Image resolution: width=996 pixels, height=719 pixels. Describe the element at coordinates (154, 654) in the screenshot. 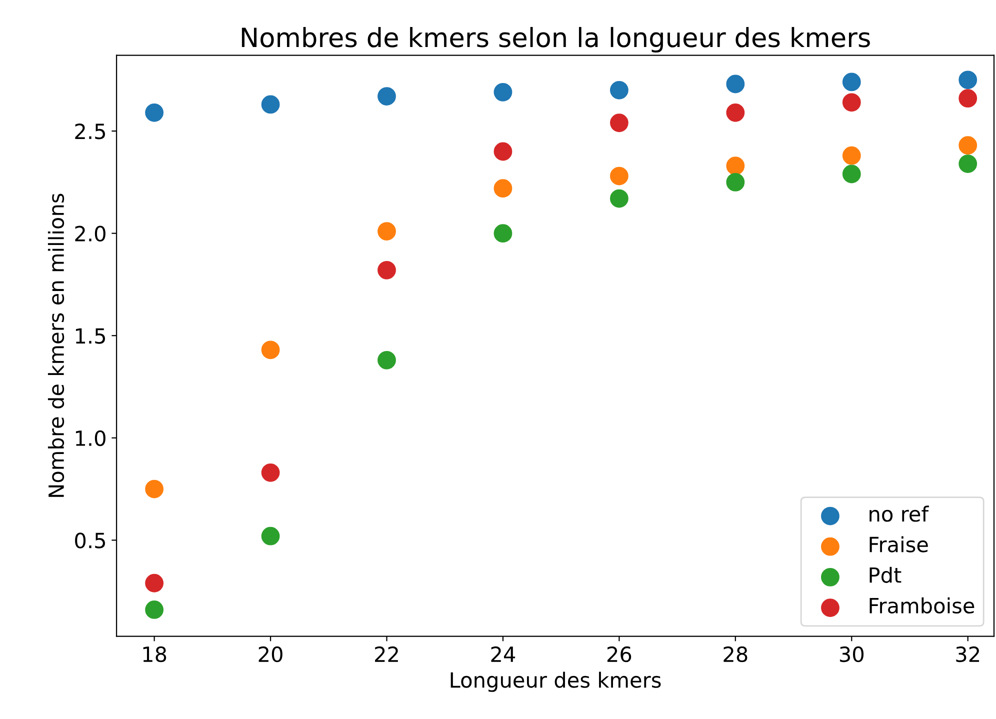

I see `x-tick-label: 18` at that location.